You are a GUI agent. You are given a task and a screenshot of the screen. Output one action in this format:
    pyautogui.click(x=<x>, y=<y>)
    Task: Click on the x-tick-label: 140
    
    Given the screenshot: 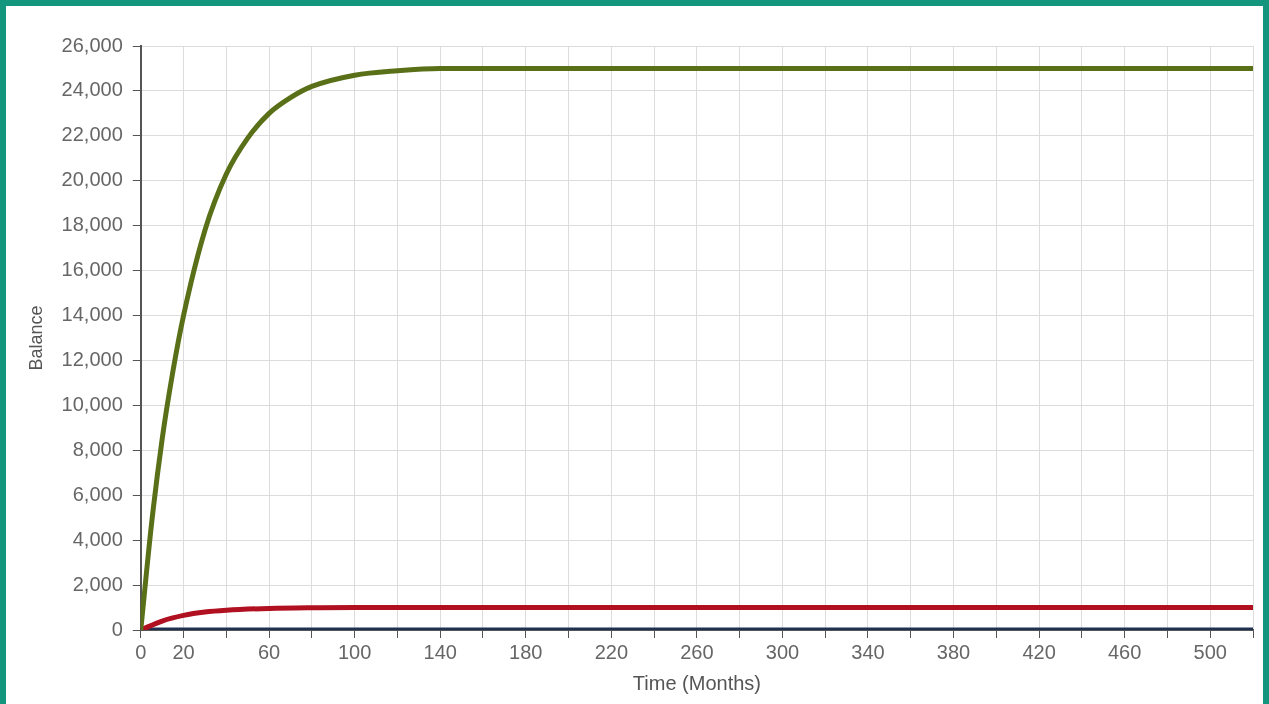 What is the action you would take?
    pyautogui.click(x=440, y=651)
    